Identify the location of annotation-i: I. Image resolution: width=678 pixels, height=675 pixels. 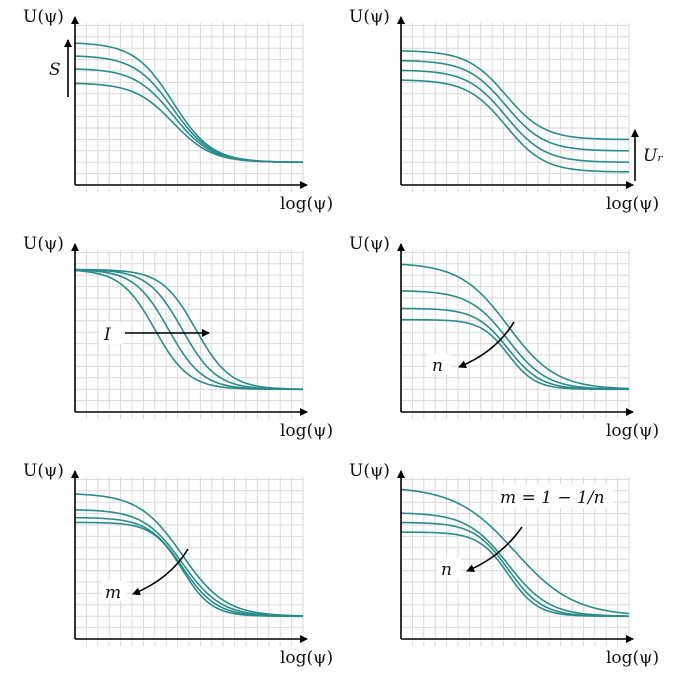
(107, 335).